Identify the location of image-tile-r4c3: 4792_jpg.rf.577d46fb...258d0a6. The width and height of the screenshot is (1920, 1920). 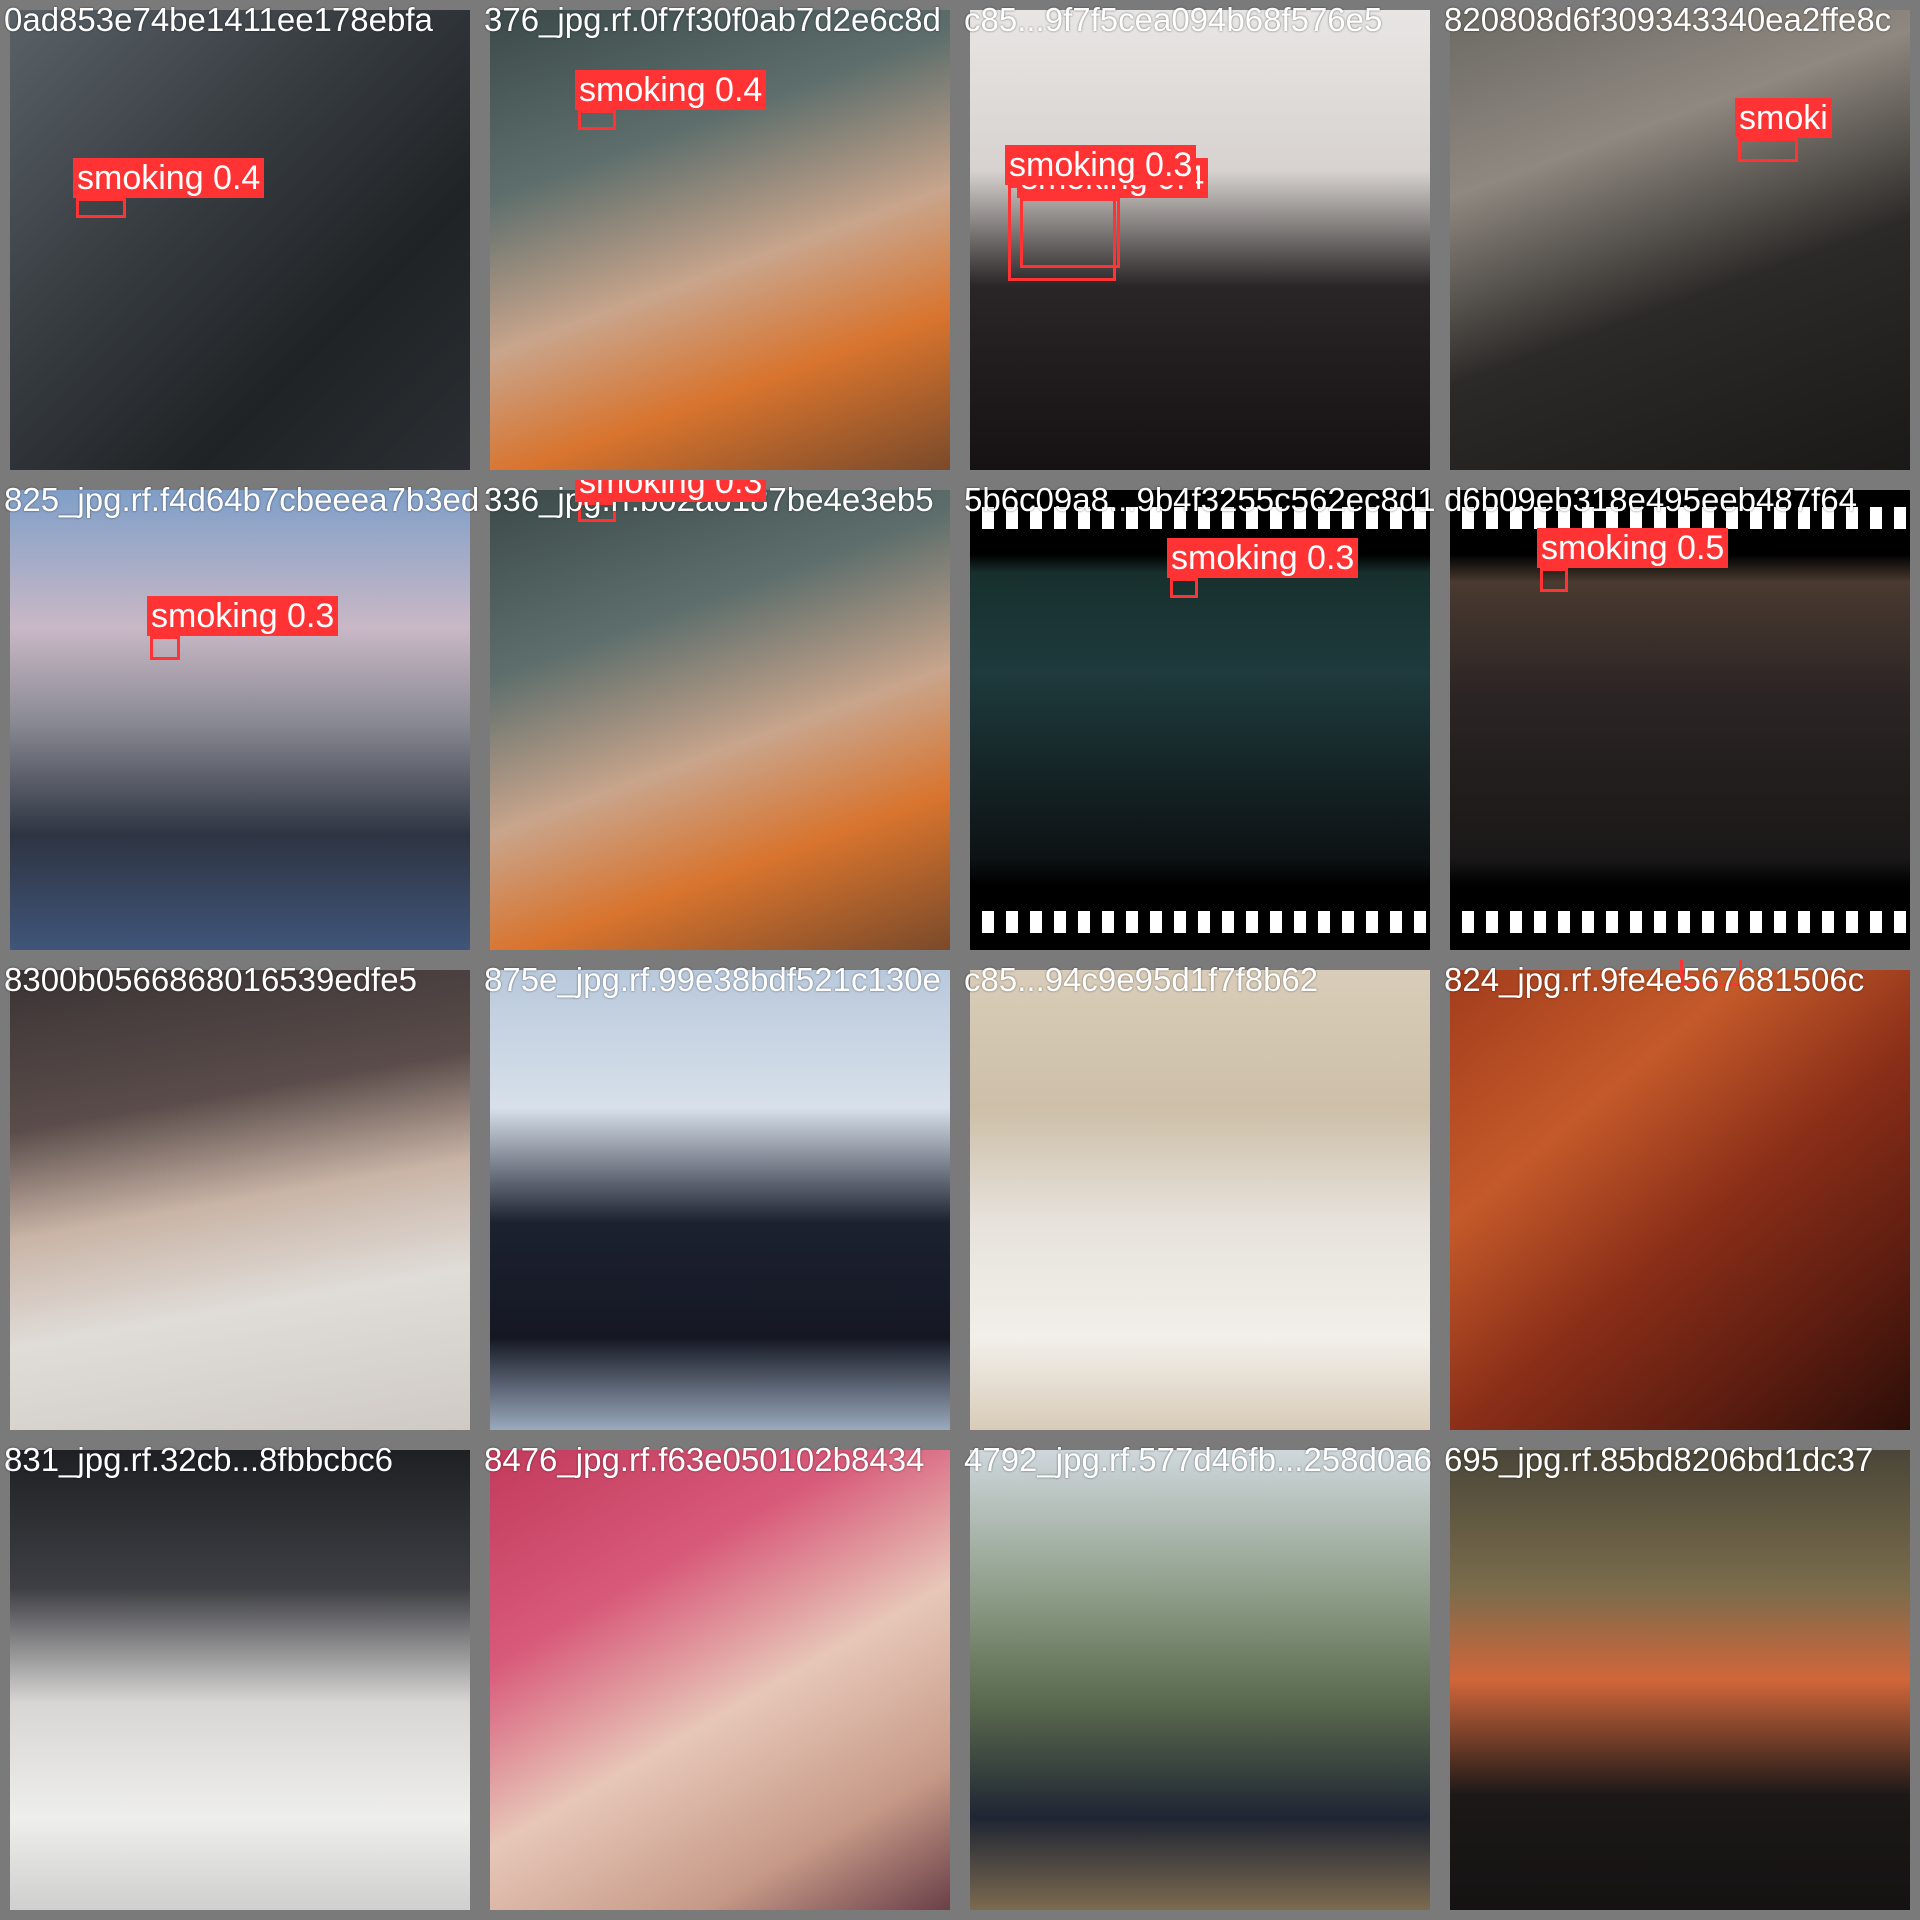
(1200, 1680).